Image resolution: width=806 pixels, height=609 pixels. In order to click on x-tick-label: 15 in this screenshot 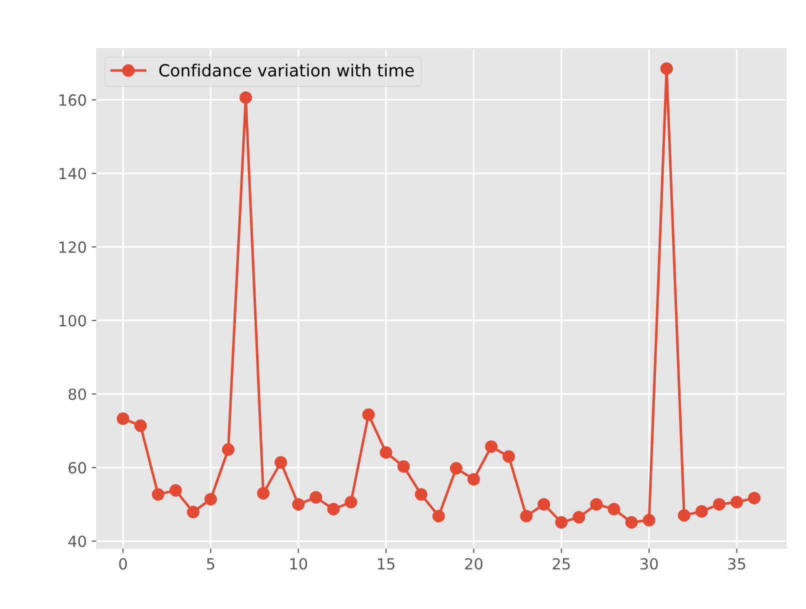, I will do `click(386, 564)`.